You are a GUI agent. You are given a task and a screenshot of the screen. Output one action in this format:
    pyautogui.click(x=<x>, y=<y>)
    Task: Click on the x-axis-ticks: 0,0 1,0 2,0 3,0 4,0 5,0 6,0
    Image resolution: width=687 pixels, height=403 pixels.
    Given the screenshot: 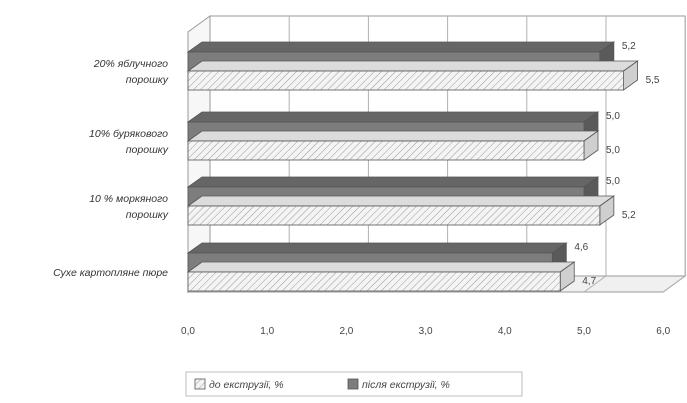 What is the action you would take?
    pyautogui.click(x=426, y=331)
    